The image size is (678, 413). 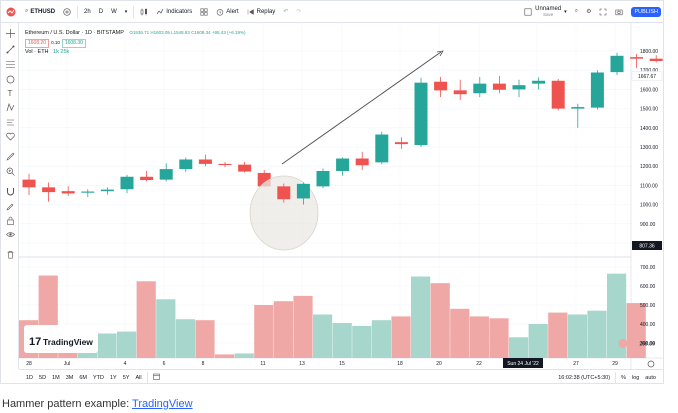 I want to click on fullscreen-icon, so click(x=603, y=11).